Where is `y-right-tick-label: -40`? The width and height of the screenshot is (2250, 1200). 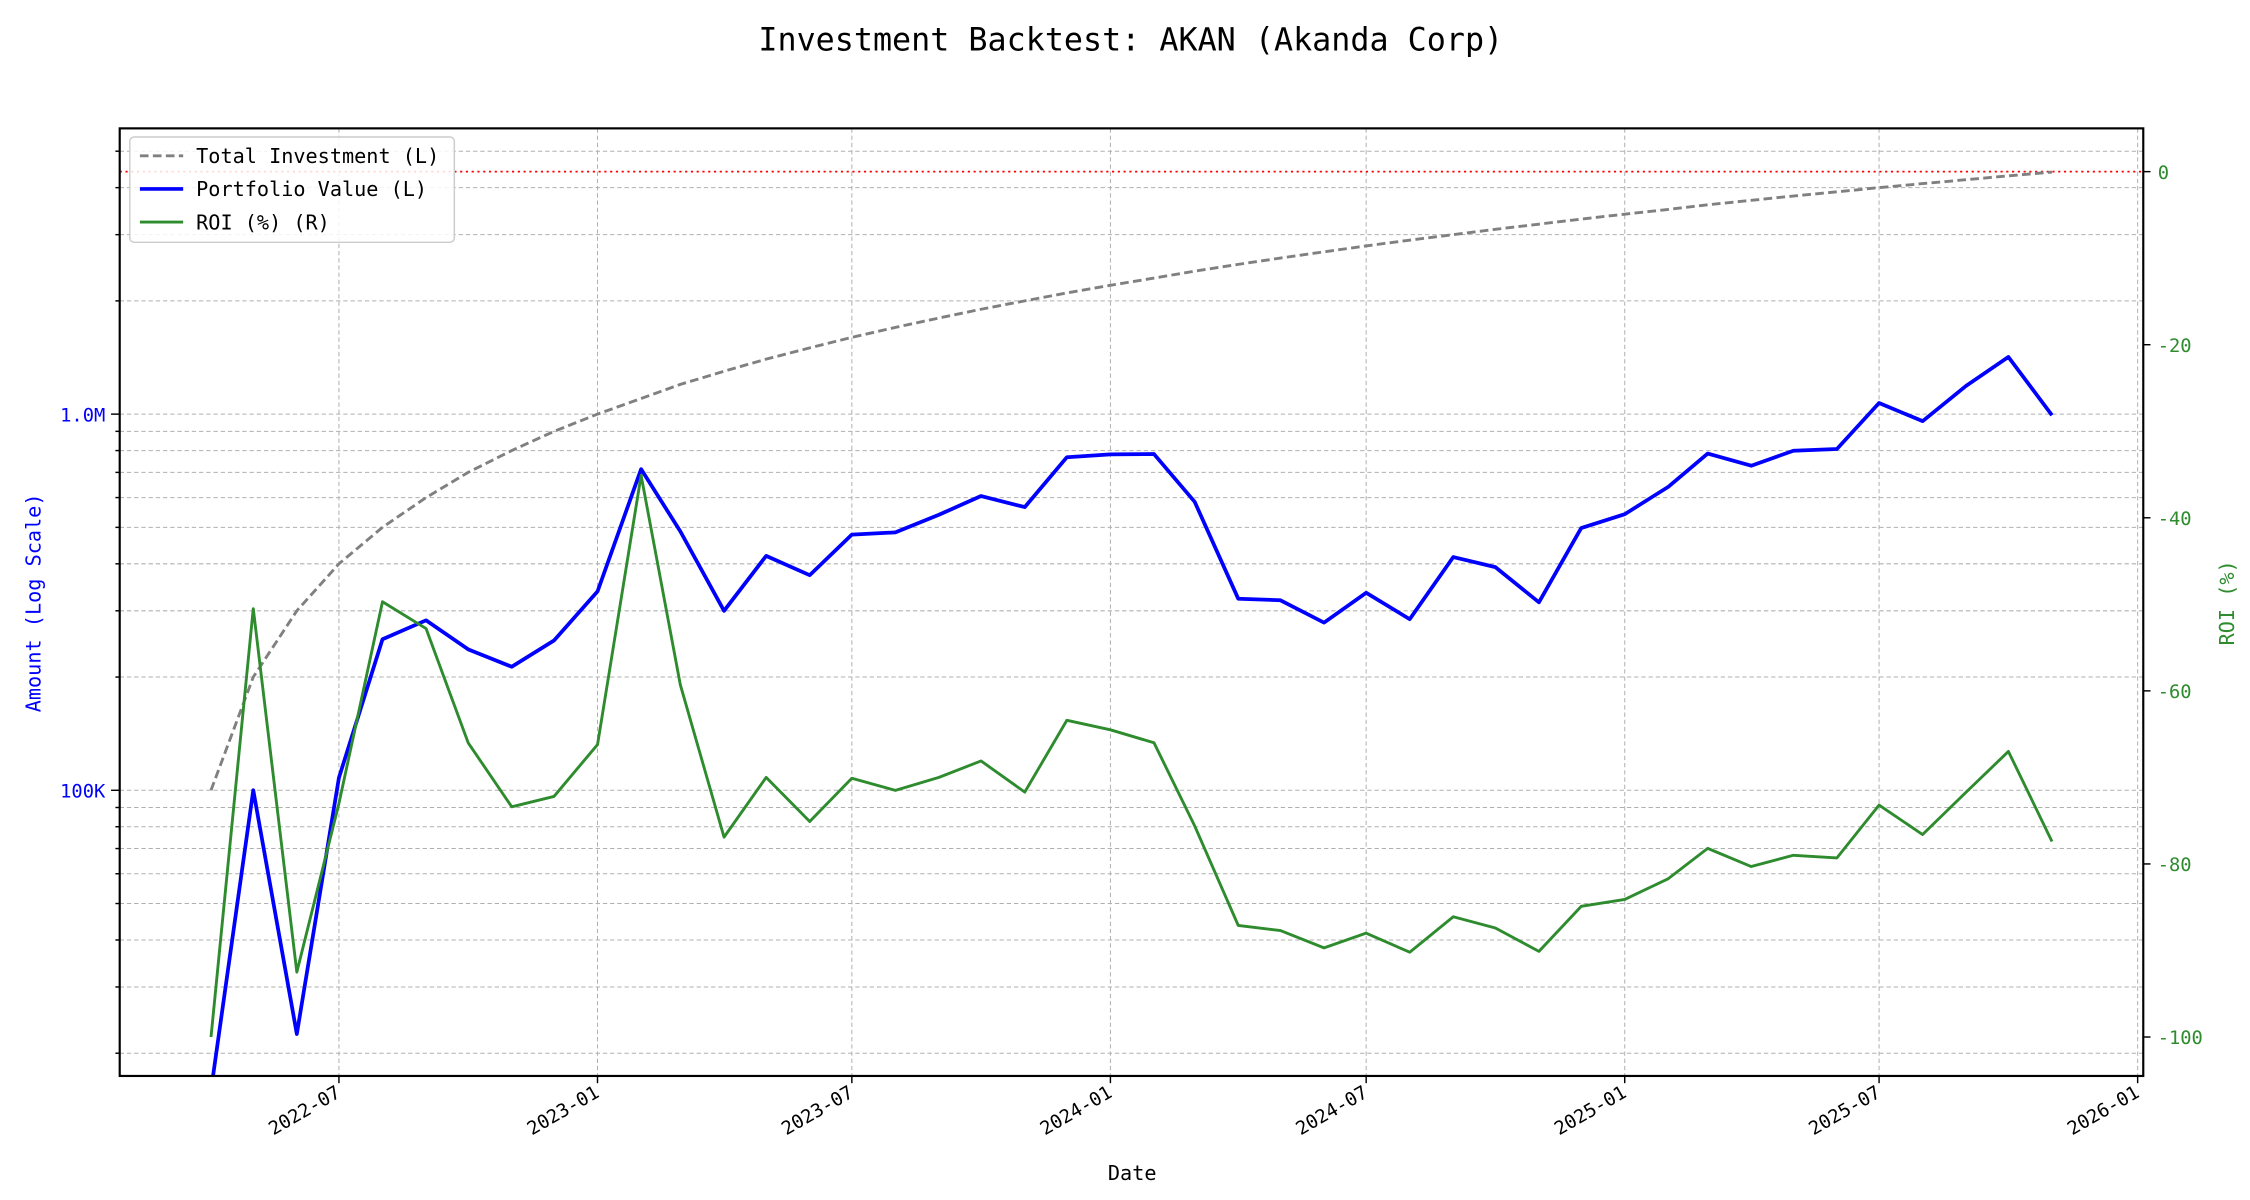 y-right-tick-label: -40 is located at coordinates (2175, 519).